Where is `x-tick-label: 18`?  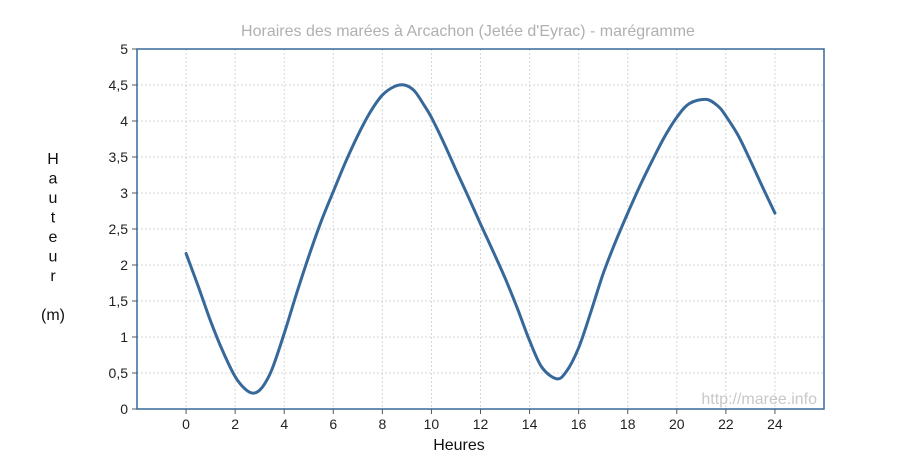
x-tick-label: 18 is located at coordinates (628, 424).